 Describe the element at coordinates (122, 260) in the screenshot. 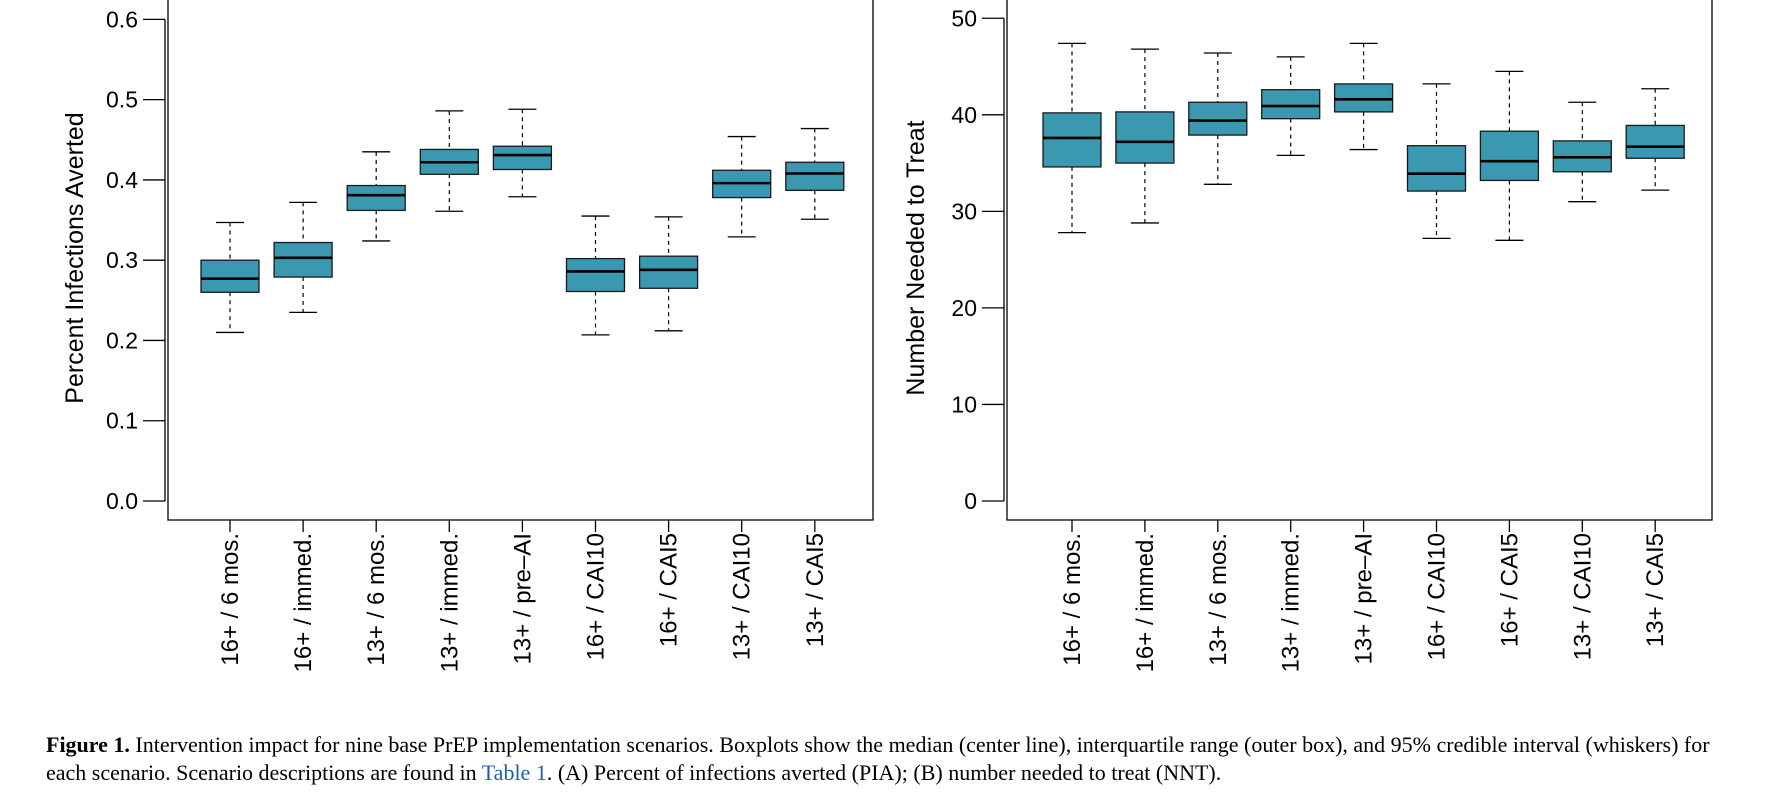

I see `y-tick-label: 0.3` at that location.